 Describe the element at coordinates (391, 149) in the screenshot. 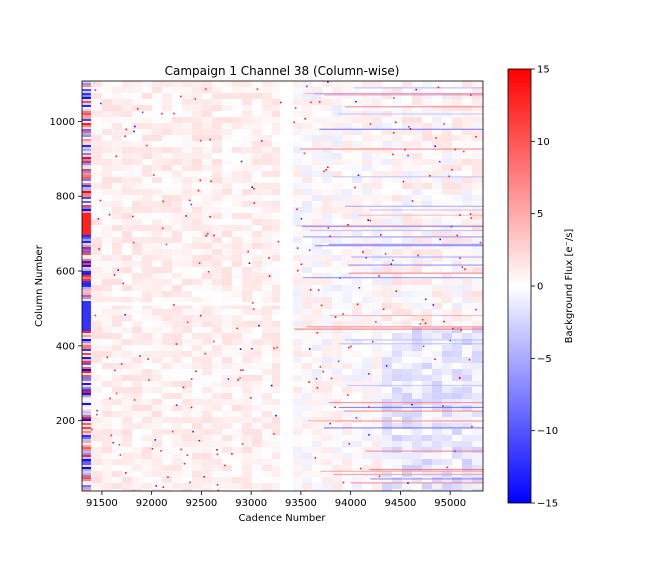

I see `streak-line` at that location.